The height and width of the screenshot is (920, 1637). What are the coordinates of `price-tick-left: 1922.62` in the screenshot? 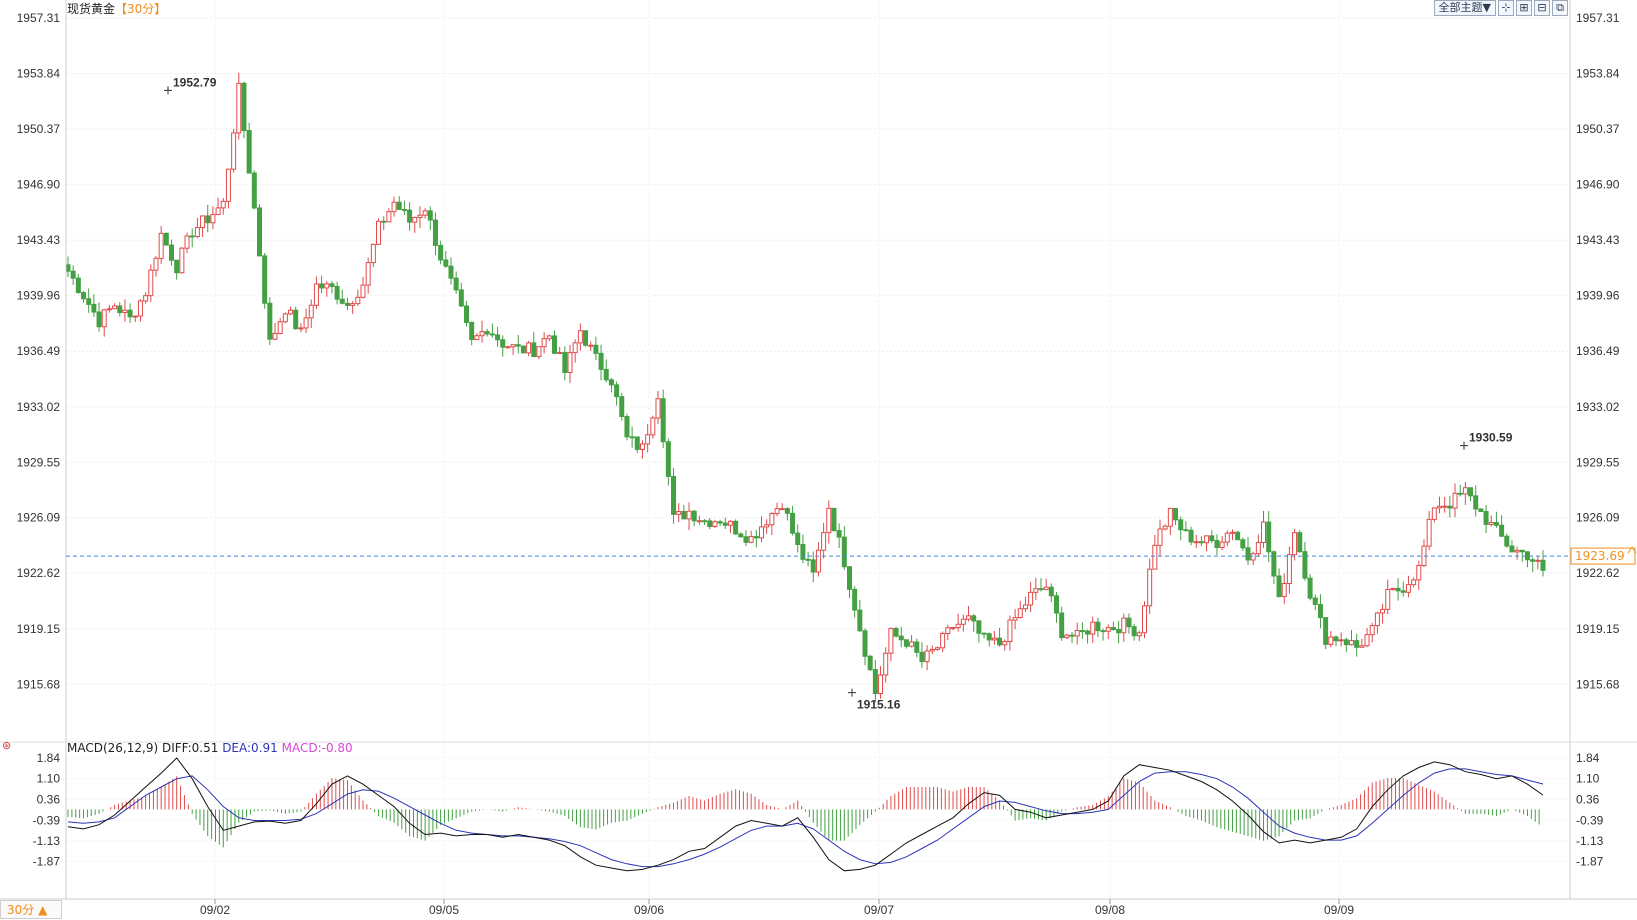 It's located at (39, 573).